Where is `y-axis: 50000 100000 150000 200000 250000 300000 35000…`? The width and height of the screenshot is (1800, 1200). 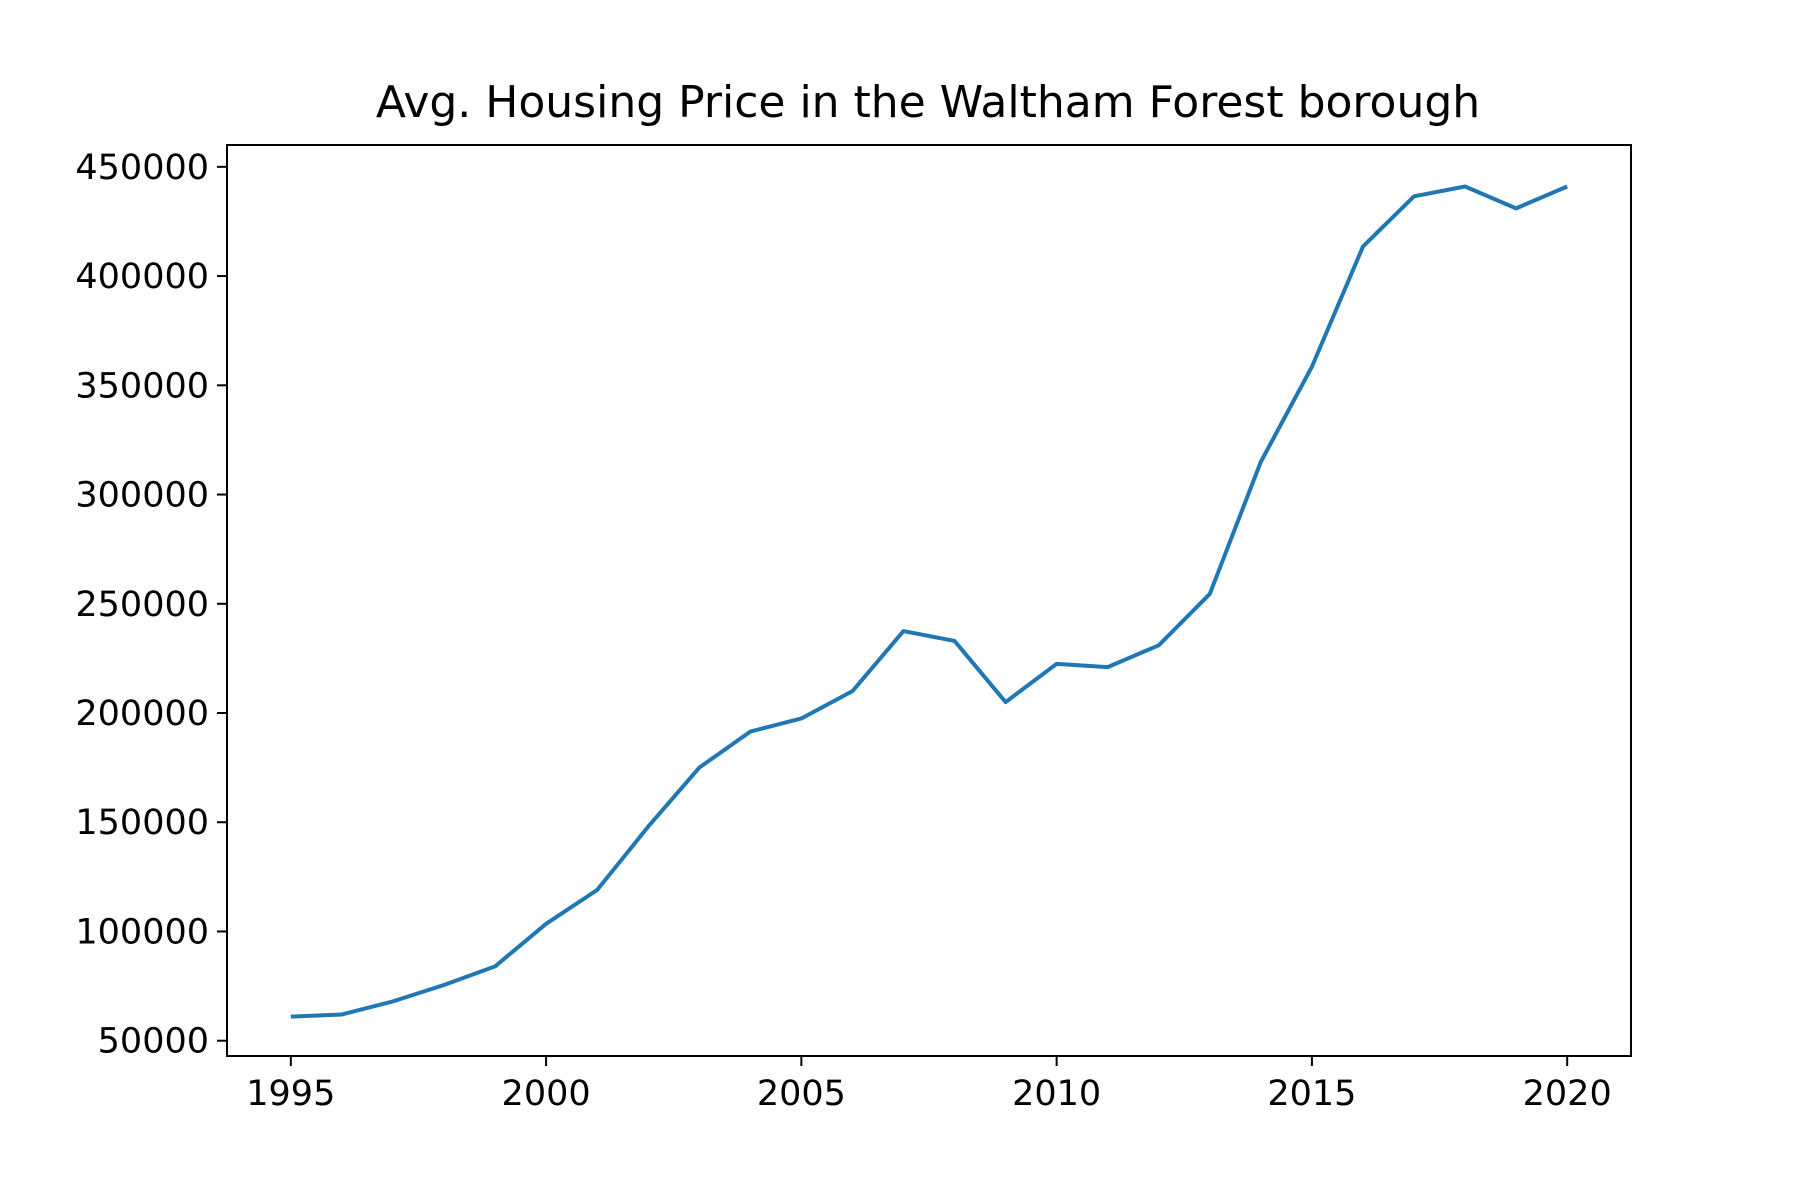 y-axis: 50000 100000 150000 200000 250000 300000 35000… is located at coordinates (151, 605).